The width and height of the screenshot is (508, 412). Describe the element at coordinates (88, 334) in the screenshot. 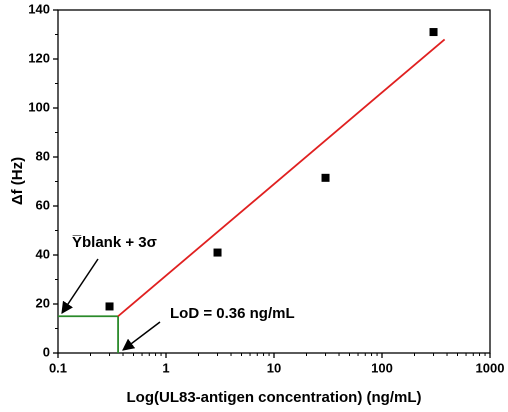

I see `lod-line` at that location.